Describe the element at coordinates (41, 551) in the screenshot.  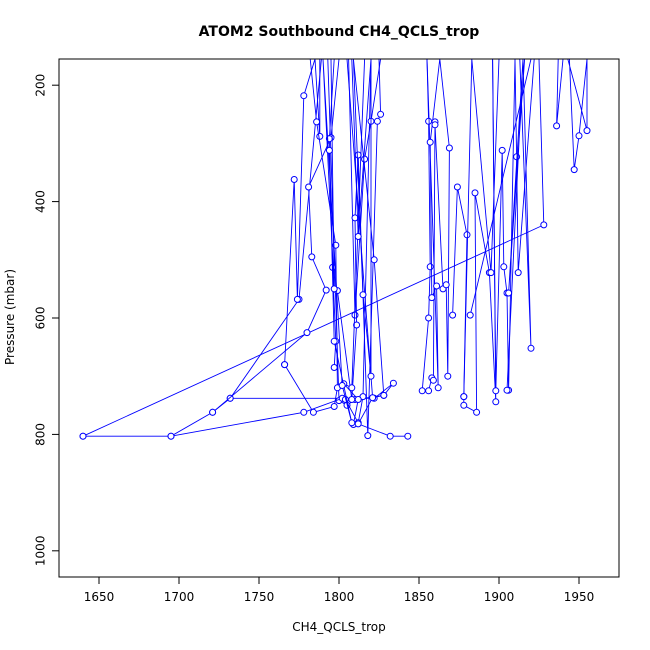
I see `y-tick-label: 1000` at that location.